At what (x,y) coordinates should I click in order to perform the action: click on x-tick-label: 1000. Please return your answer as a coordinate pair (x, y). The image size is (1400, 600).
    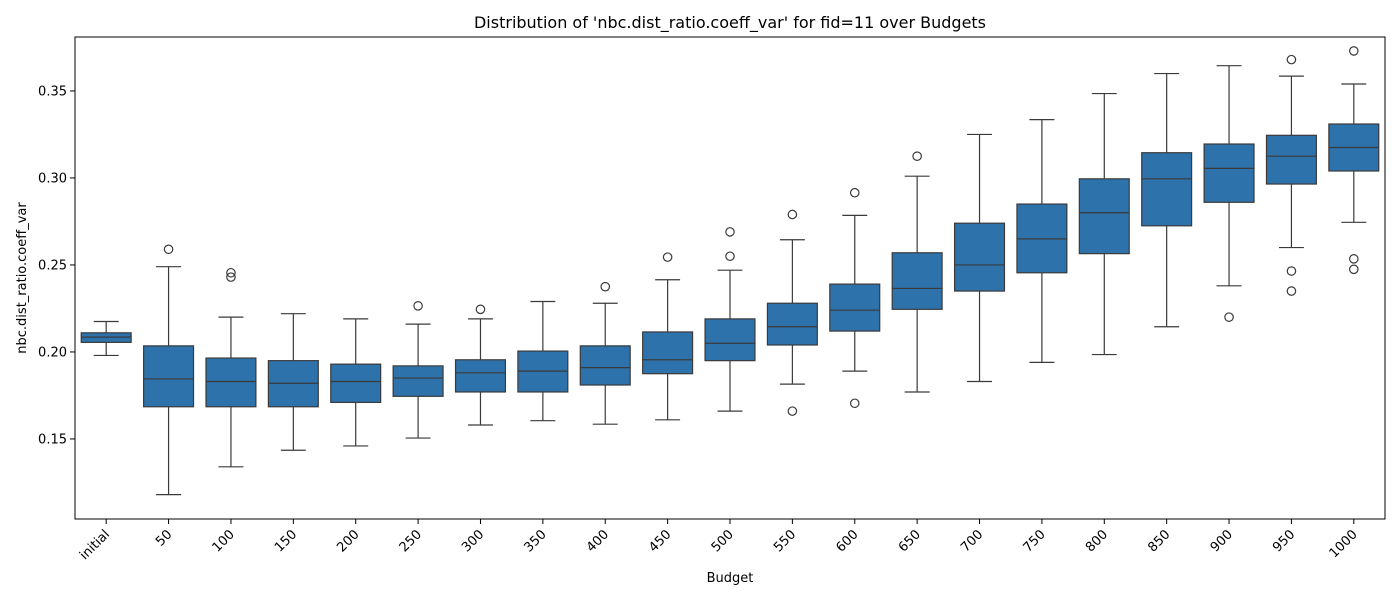
    Looking at the image, I should click on (1344, 544).